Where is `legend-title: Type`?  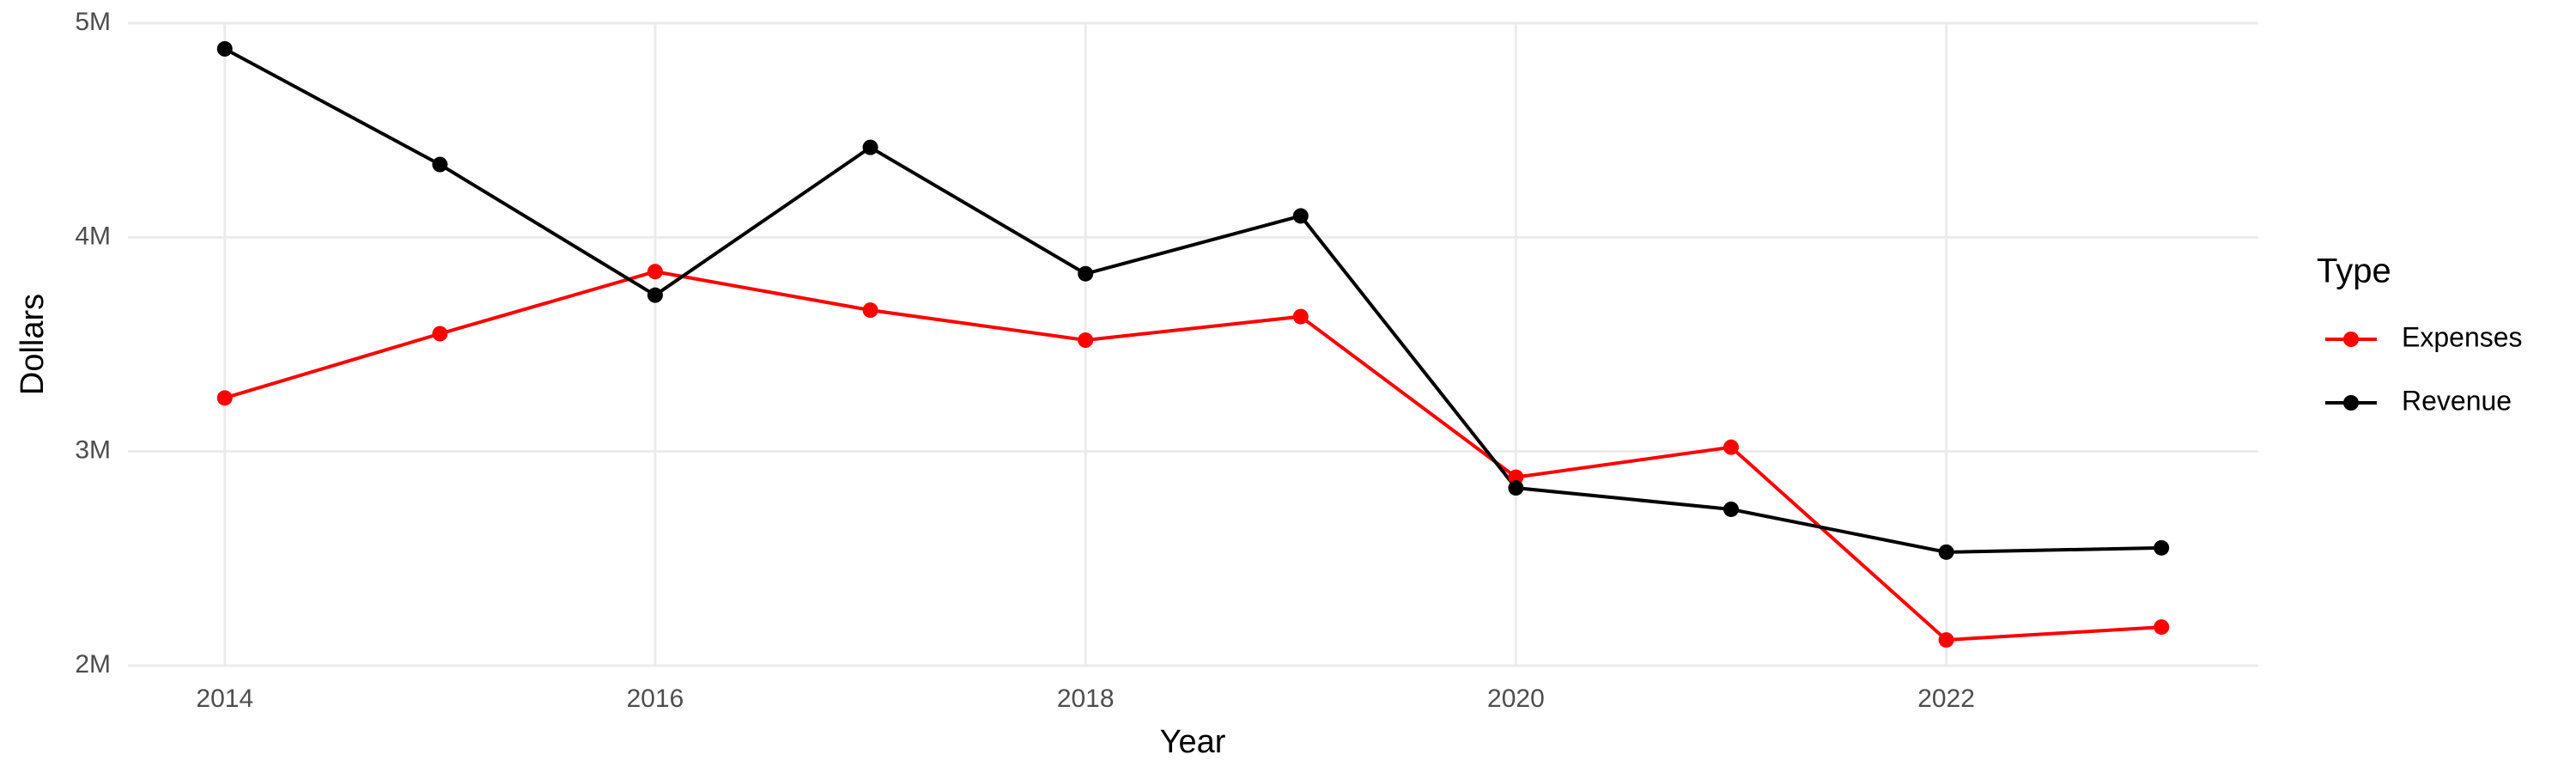
legend-title: Type is located at coordinates (2354, 271).